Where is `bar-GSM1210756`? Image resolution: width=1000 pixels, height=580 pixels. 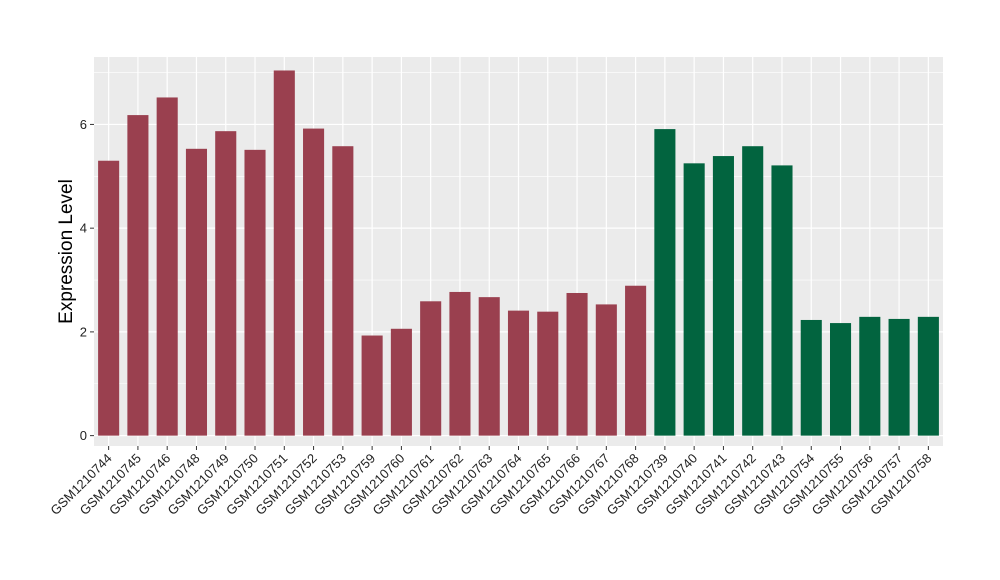
bar-GSM1210756 is located at coordinates (870, 376).